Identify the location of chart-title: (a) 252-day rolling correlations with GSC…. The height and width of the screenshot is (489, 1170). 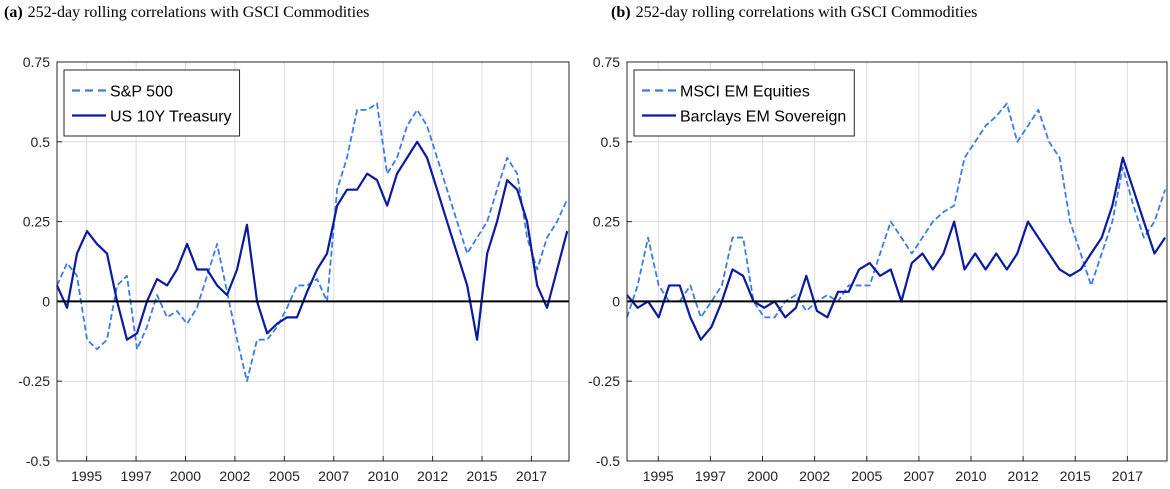
(186, 12).